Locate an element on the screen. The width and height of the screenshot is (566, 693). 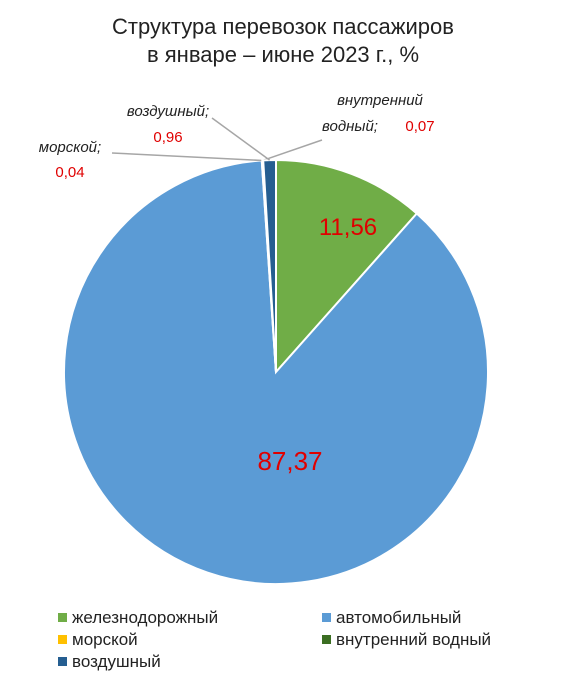
legend-label: морской is located at coordinates (105, 639).